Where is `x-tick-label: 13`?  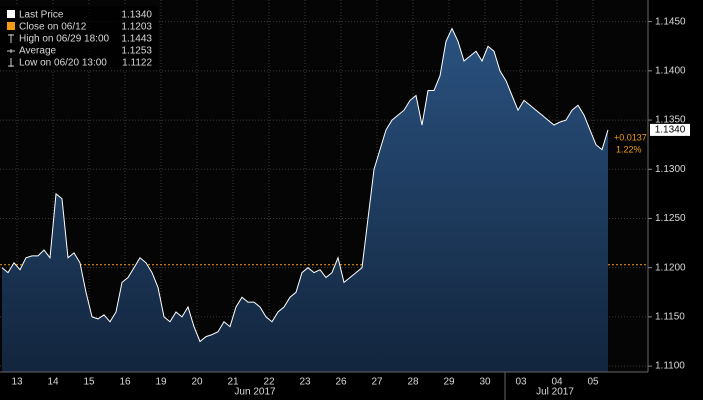 x-tick-label: 13 is located at coordinates (17, 382).